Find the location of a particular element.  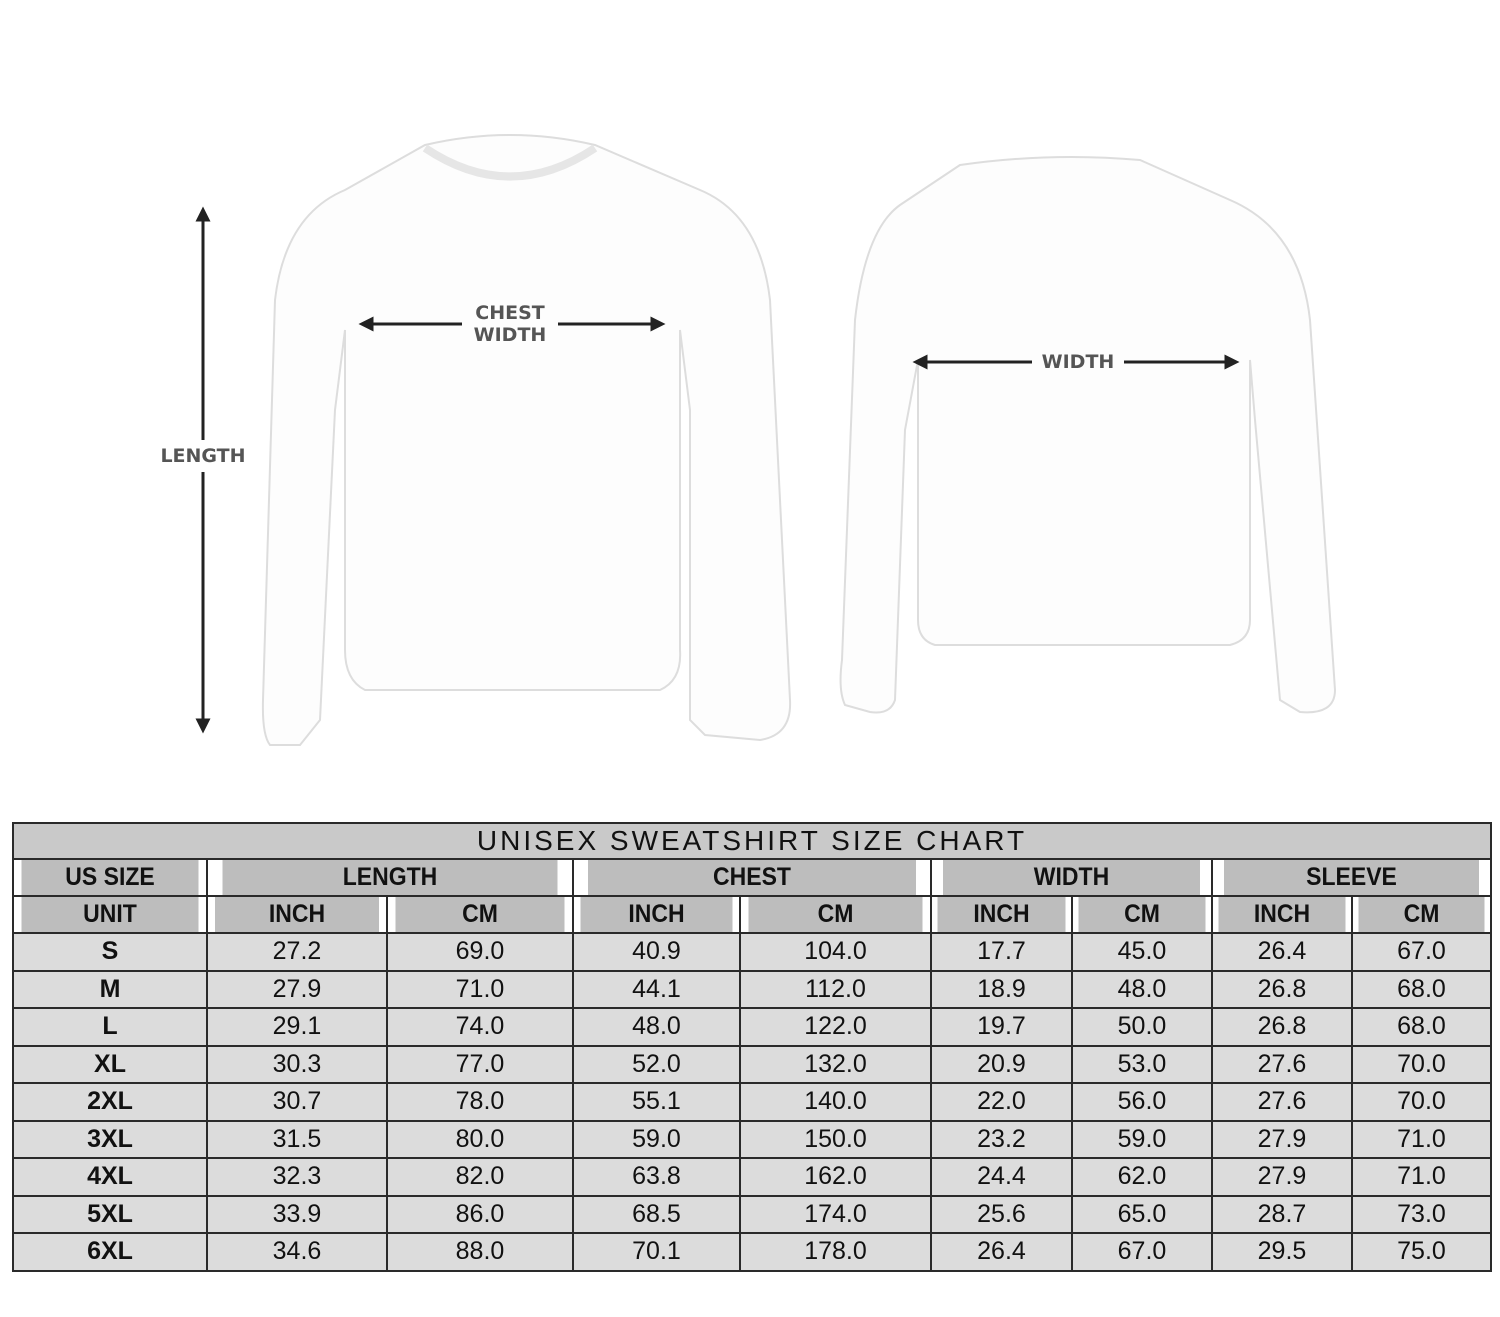

table-cell: 69.0 is located at coordinates (480, 952).